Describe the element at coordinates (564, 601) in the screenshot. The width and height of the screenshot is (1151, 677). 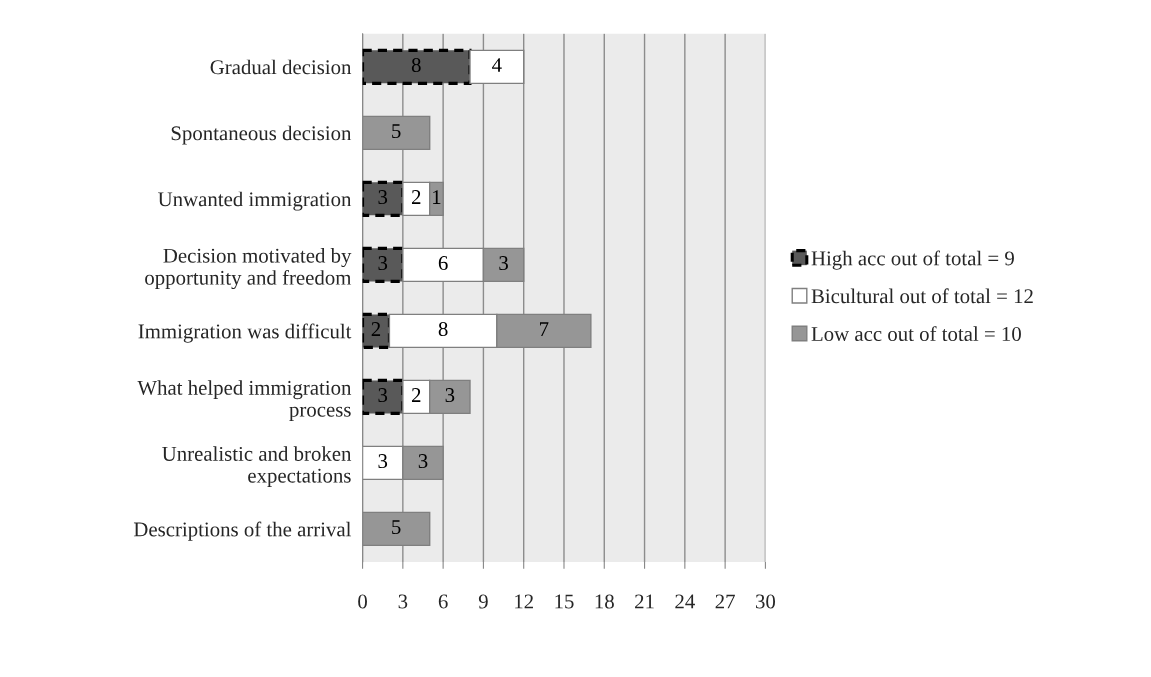
I see `x-tick-label: 15` at that location.